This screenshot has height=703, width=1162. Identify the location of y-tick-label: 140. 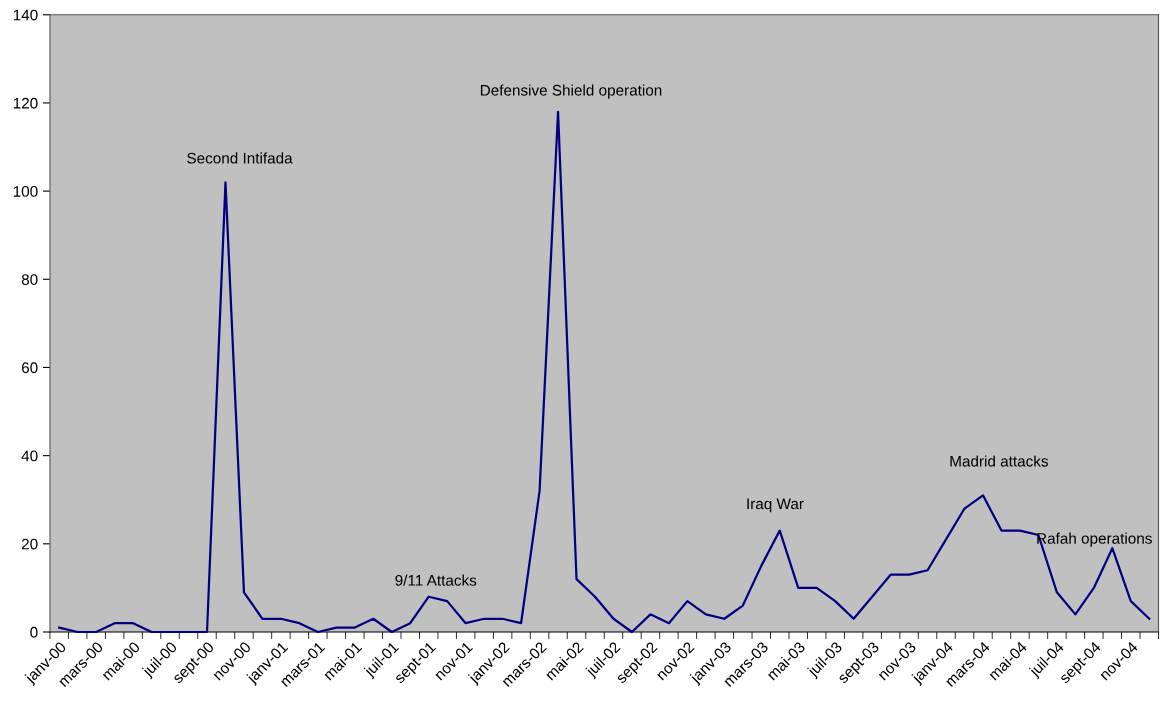
(25, 15).